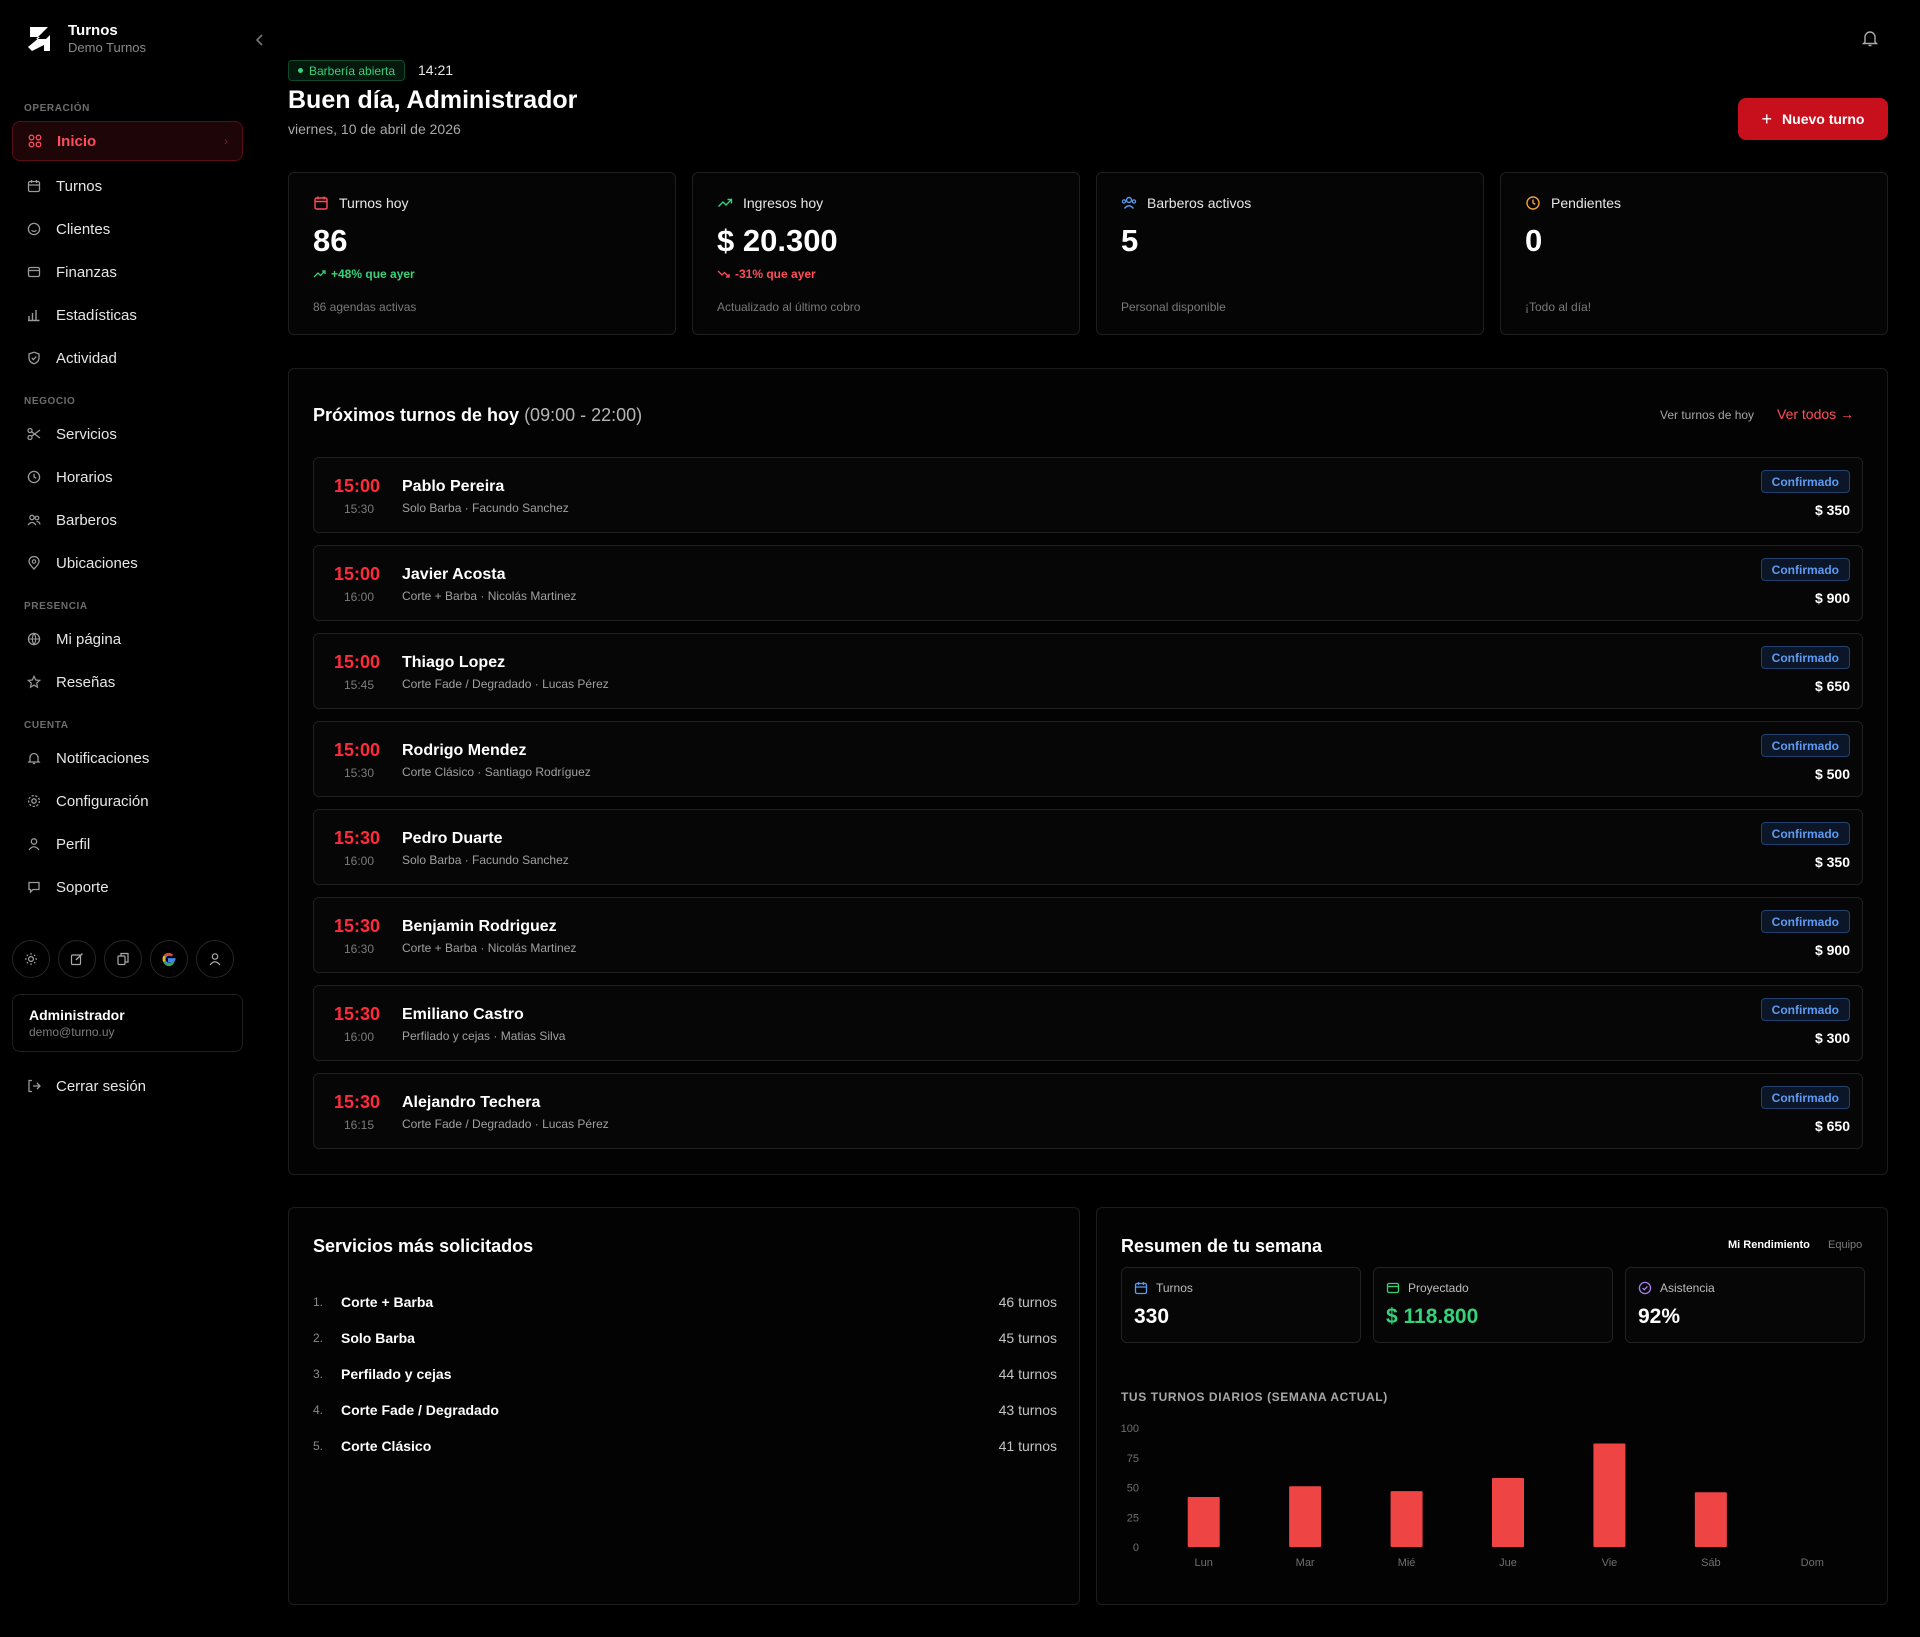  What do you see at coordinates (127, 434) in the screenshot?
I see `sidebar-item-servicios: Servicios` at bounding box center [127, 434].